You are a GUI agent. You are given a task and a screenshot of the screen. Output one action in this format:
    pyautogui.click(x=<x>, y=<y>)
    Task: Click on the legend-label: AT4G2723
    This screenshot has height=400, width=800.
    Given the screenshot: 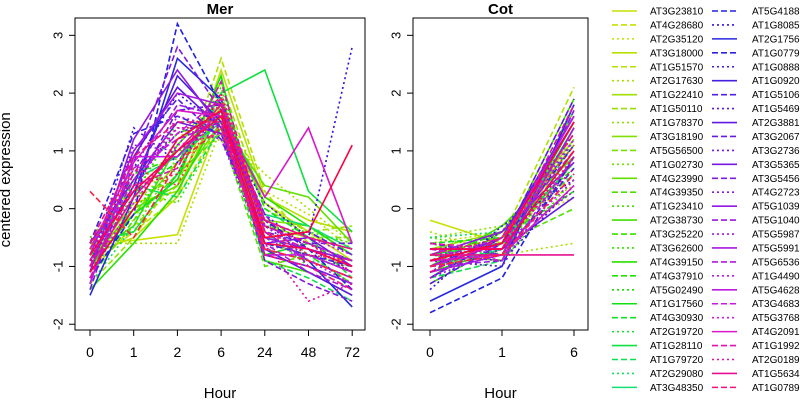 What is the action you would take?
    pyautogui.click(x=776, y=193)
    